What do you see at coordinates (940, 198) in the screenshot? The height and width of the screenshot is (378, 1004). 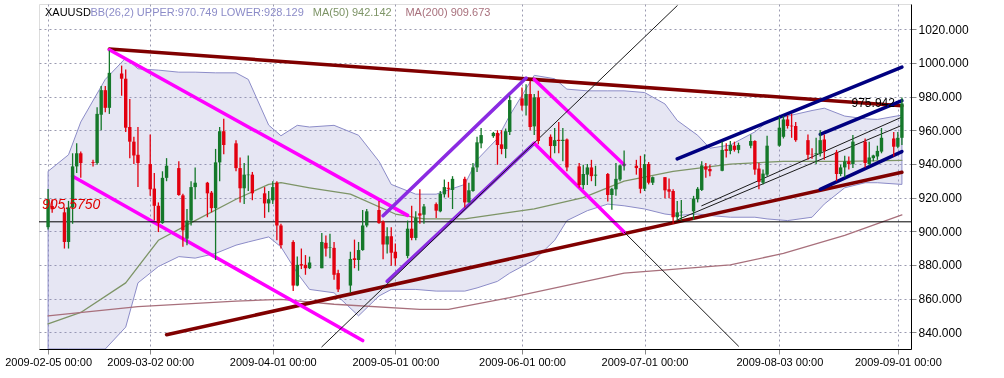 I see `y-tick-label: 920.000` at bounding box center [940, 198].